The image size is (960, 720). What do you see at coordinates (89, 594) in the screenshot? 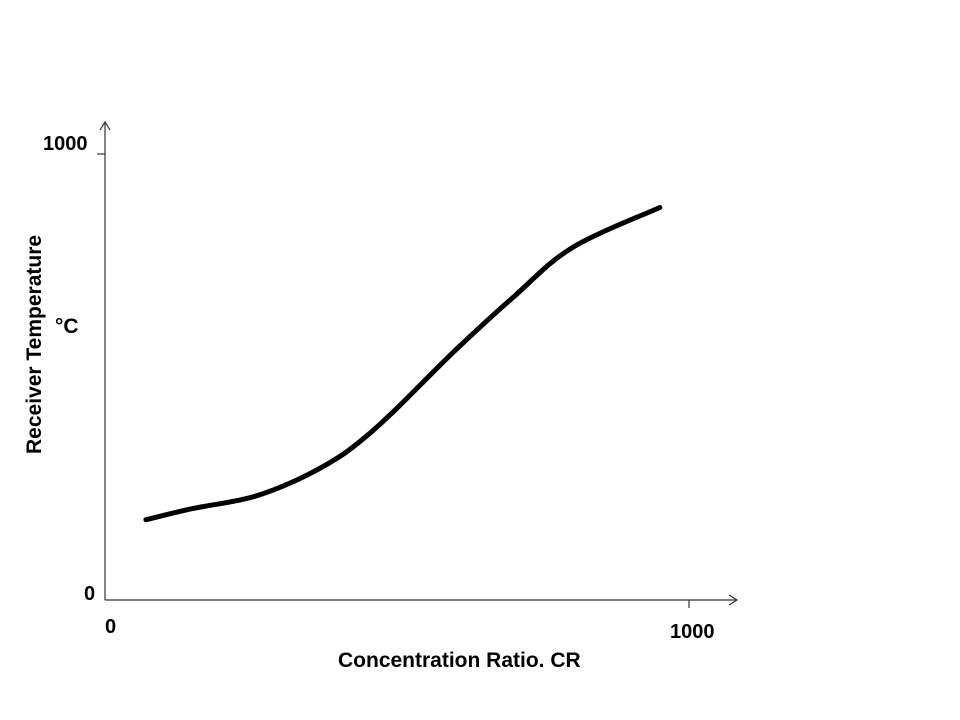
I see `y-tick-label-bottom: 0` at bounding box center [89, 594].